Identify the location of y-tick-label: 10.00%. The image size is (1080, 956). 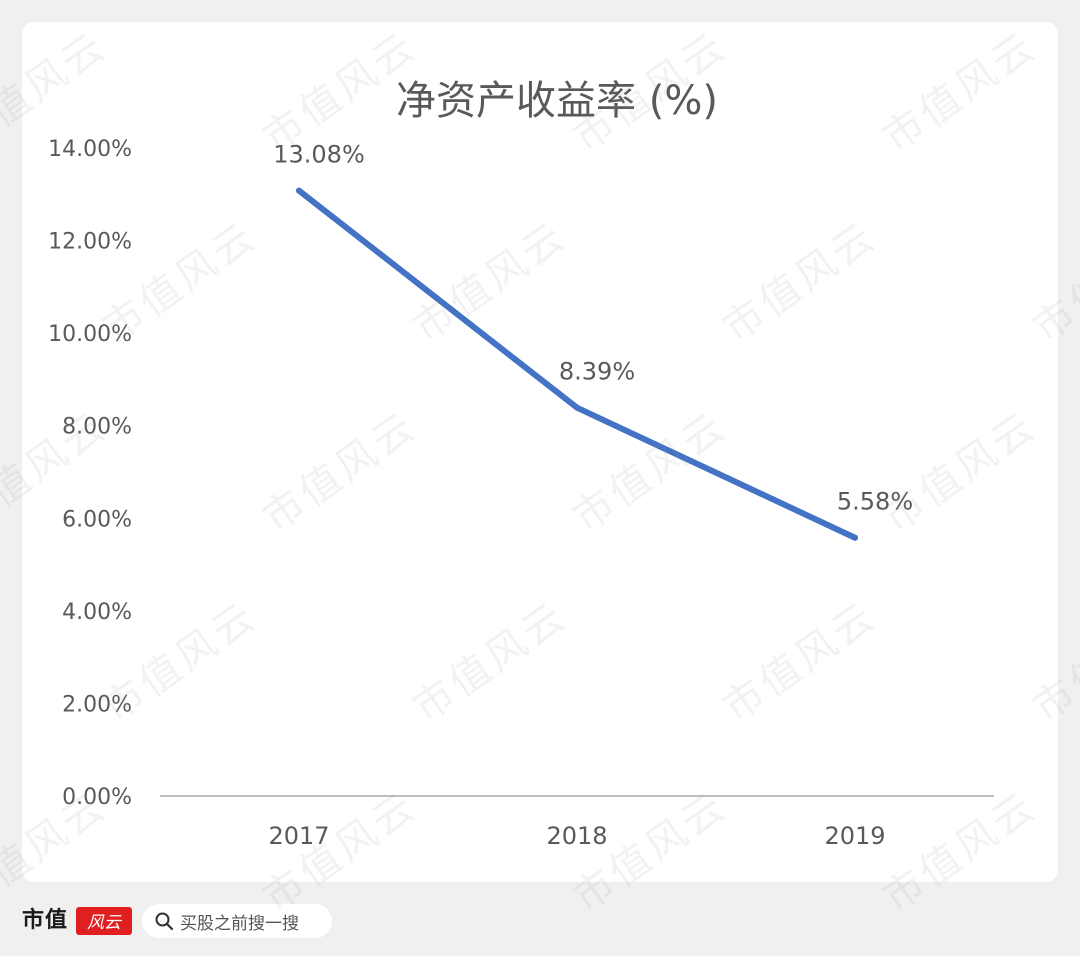
(90, 334).